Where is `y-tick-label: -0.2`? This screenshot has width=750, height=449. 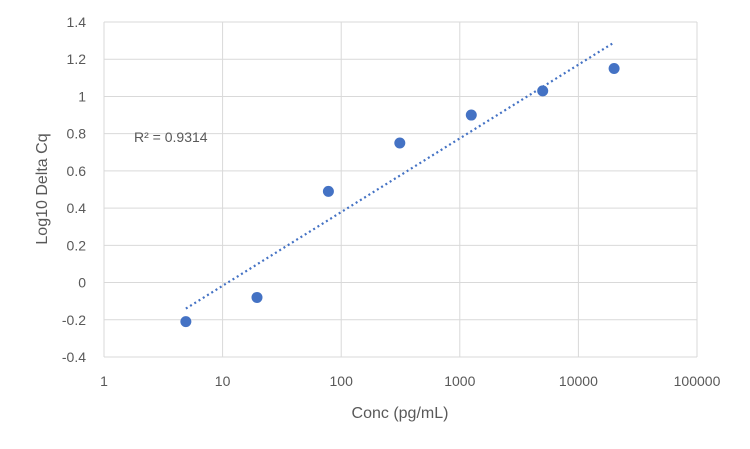 y-tick-label: -0.2 is located at coordinates (74, 320).